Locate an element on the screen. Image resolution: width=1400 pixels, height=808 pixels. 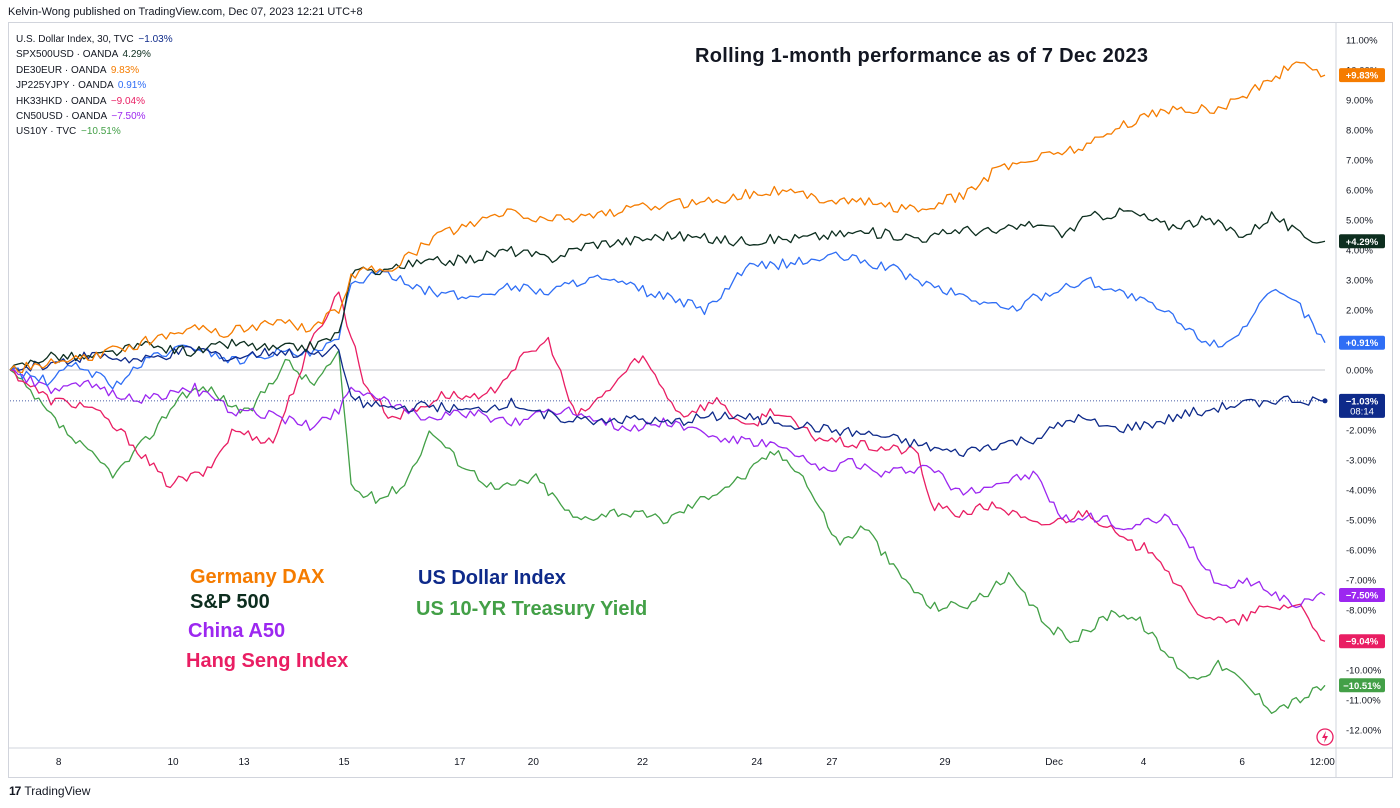
last-value-badge-dax is located at coordinates (1362, 75).